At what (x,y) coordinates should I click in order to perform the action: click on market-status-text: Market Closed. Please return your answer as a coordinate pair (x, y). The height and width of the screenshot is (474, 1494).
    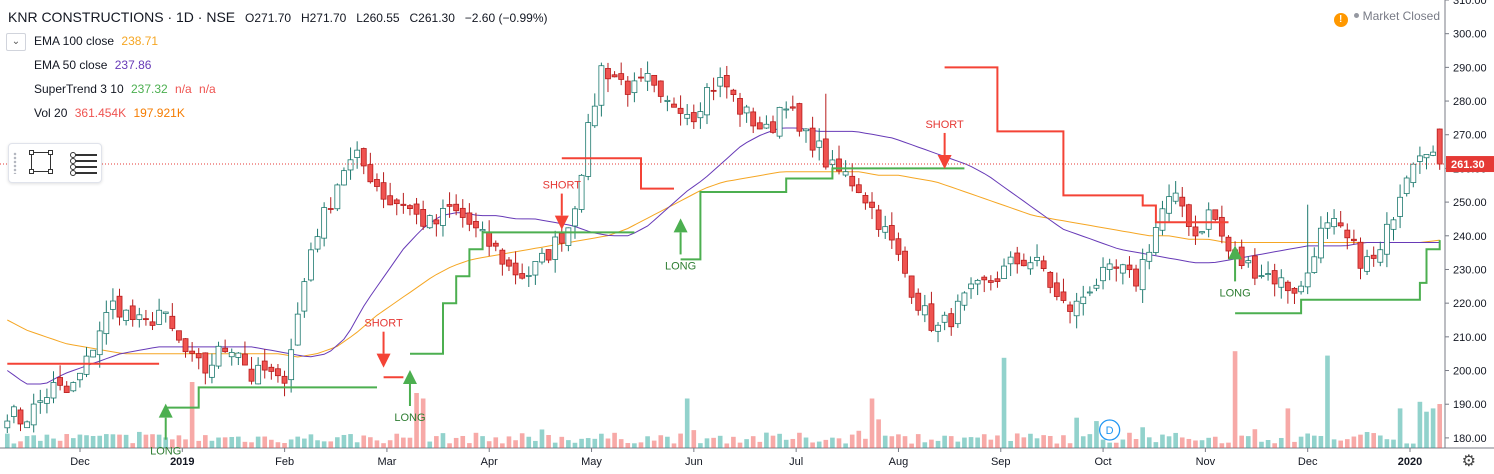
    Looking at the image, I should click on (1401, 16).